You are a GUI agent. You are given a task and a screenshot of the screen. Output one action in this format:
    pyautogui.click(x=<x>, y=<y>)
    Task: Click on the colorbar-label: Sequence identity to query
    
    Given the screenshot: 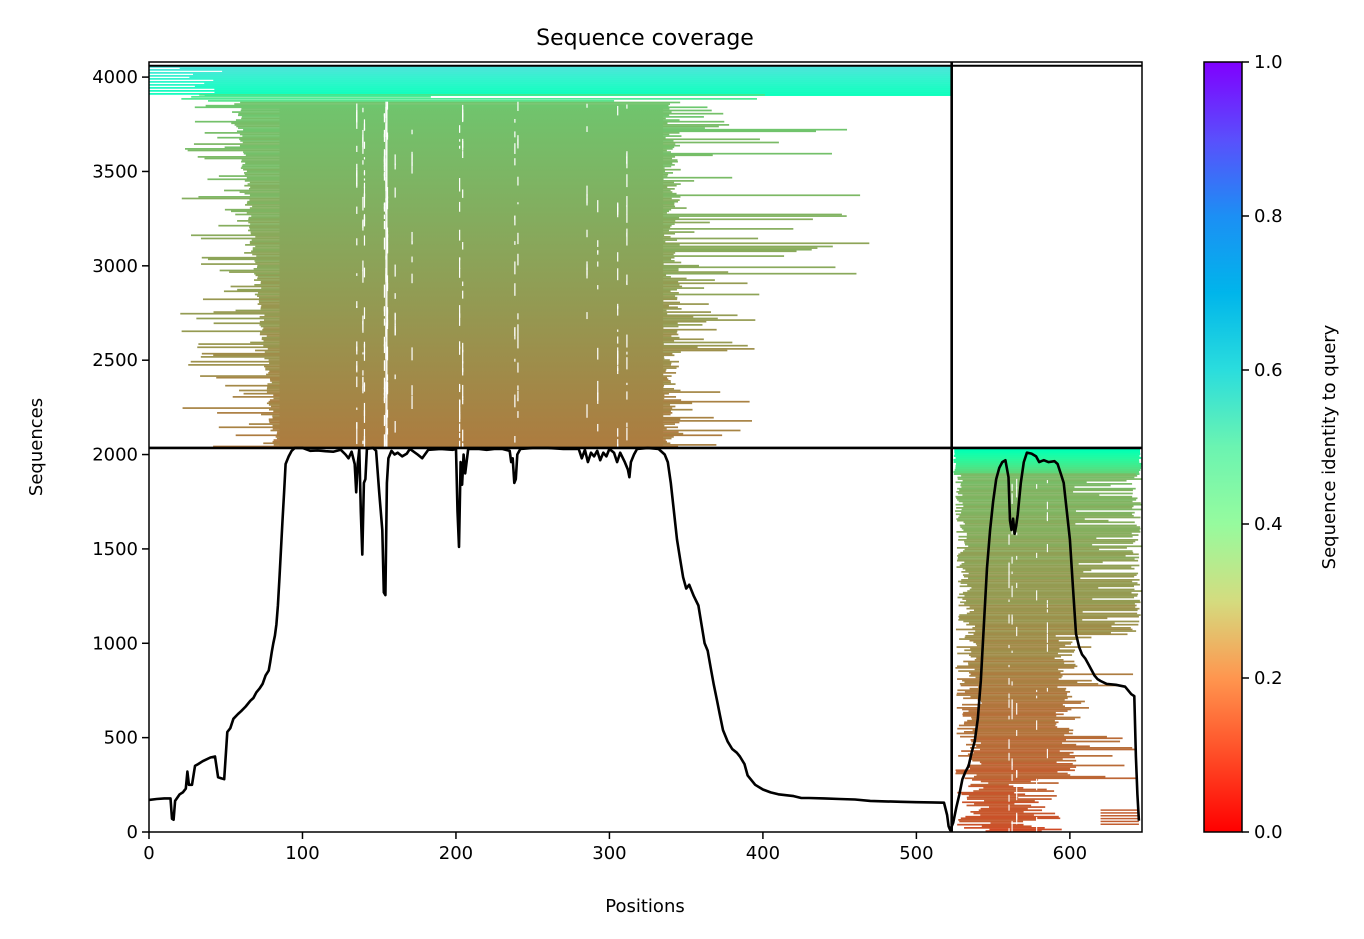 What is the action you would take?
    pyautogui.click(x=1329, y=446)
    